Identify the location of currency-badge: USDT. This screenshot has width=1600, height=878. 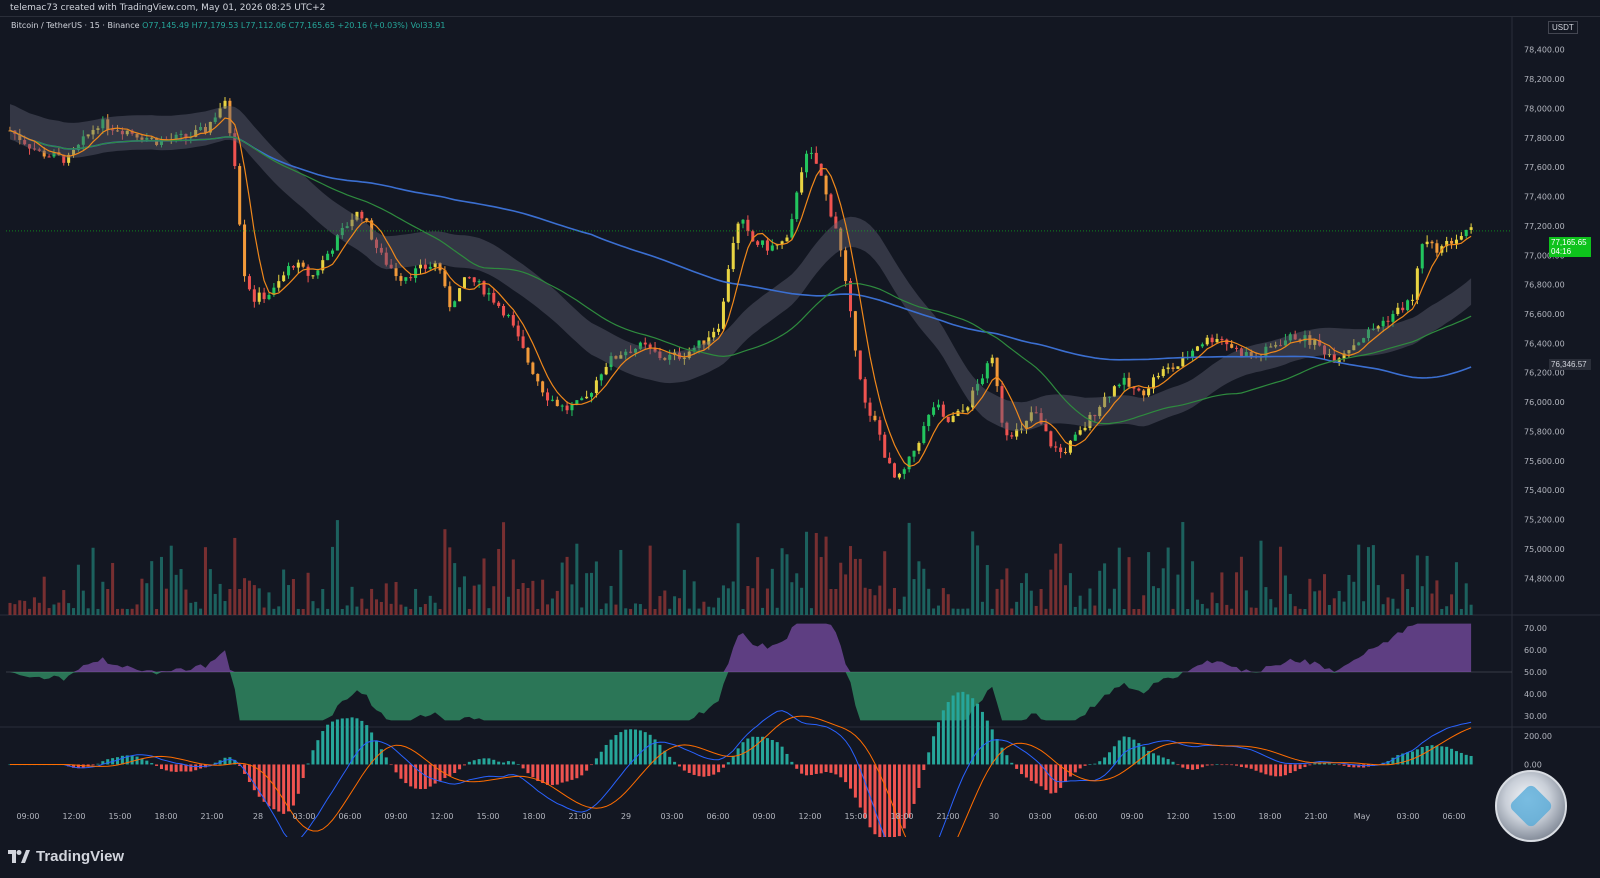
(1563, 27).